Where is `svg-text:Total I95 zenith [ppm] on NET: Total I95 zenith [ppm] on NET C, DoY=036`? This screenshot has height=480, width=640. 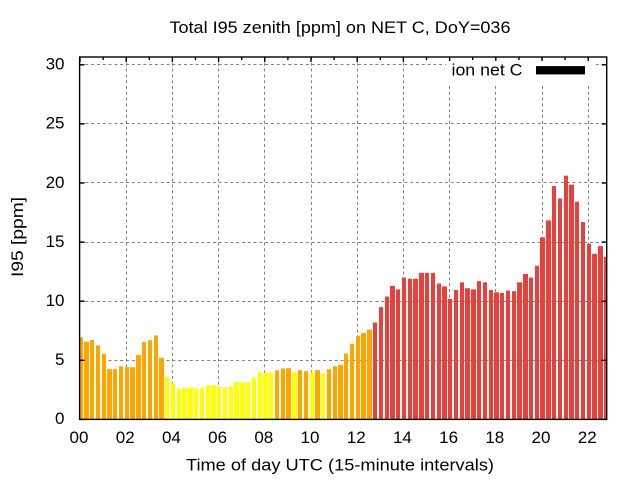 svg-text:Total I95 zenith [ppm] on NET: Total I95 zenith [ppm] on NET C, DoY=036 is located at coordinates (340, 27).